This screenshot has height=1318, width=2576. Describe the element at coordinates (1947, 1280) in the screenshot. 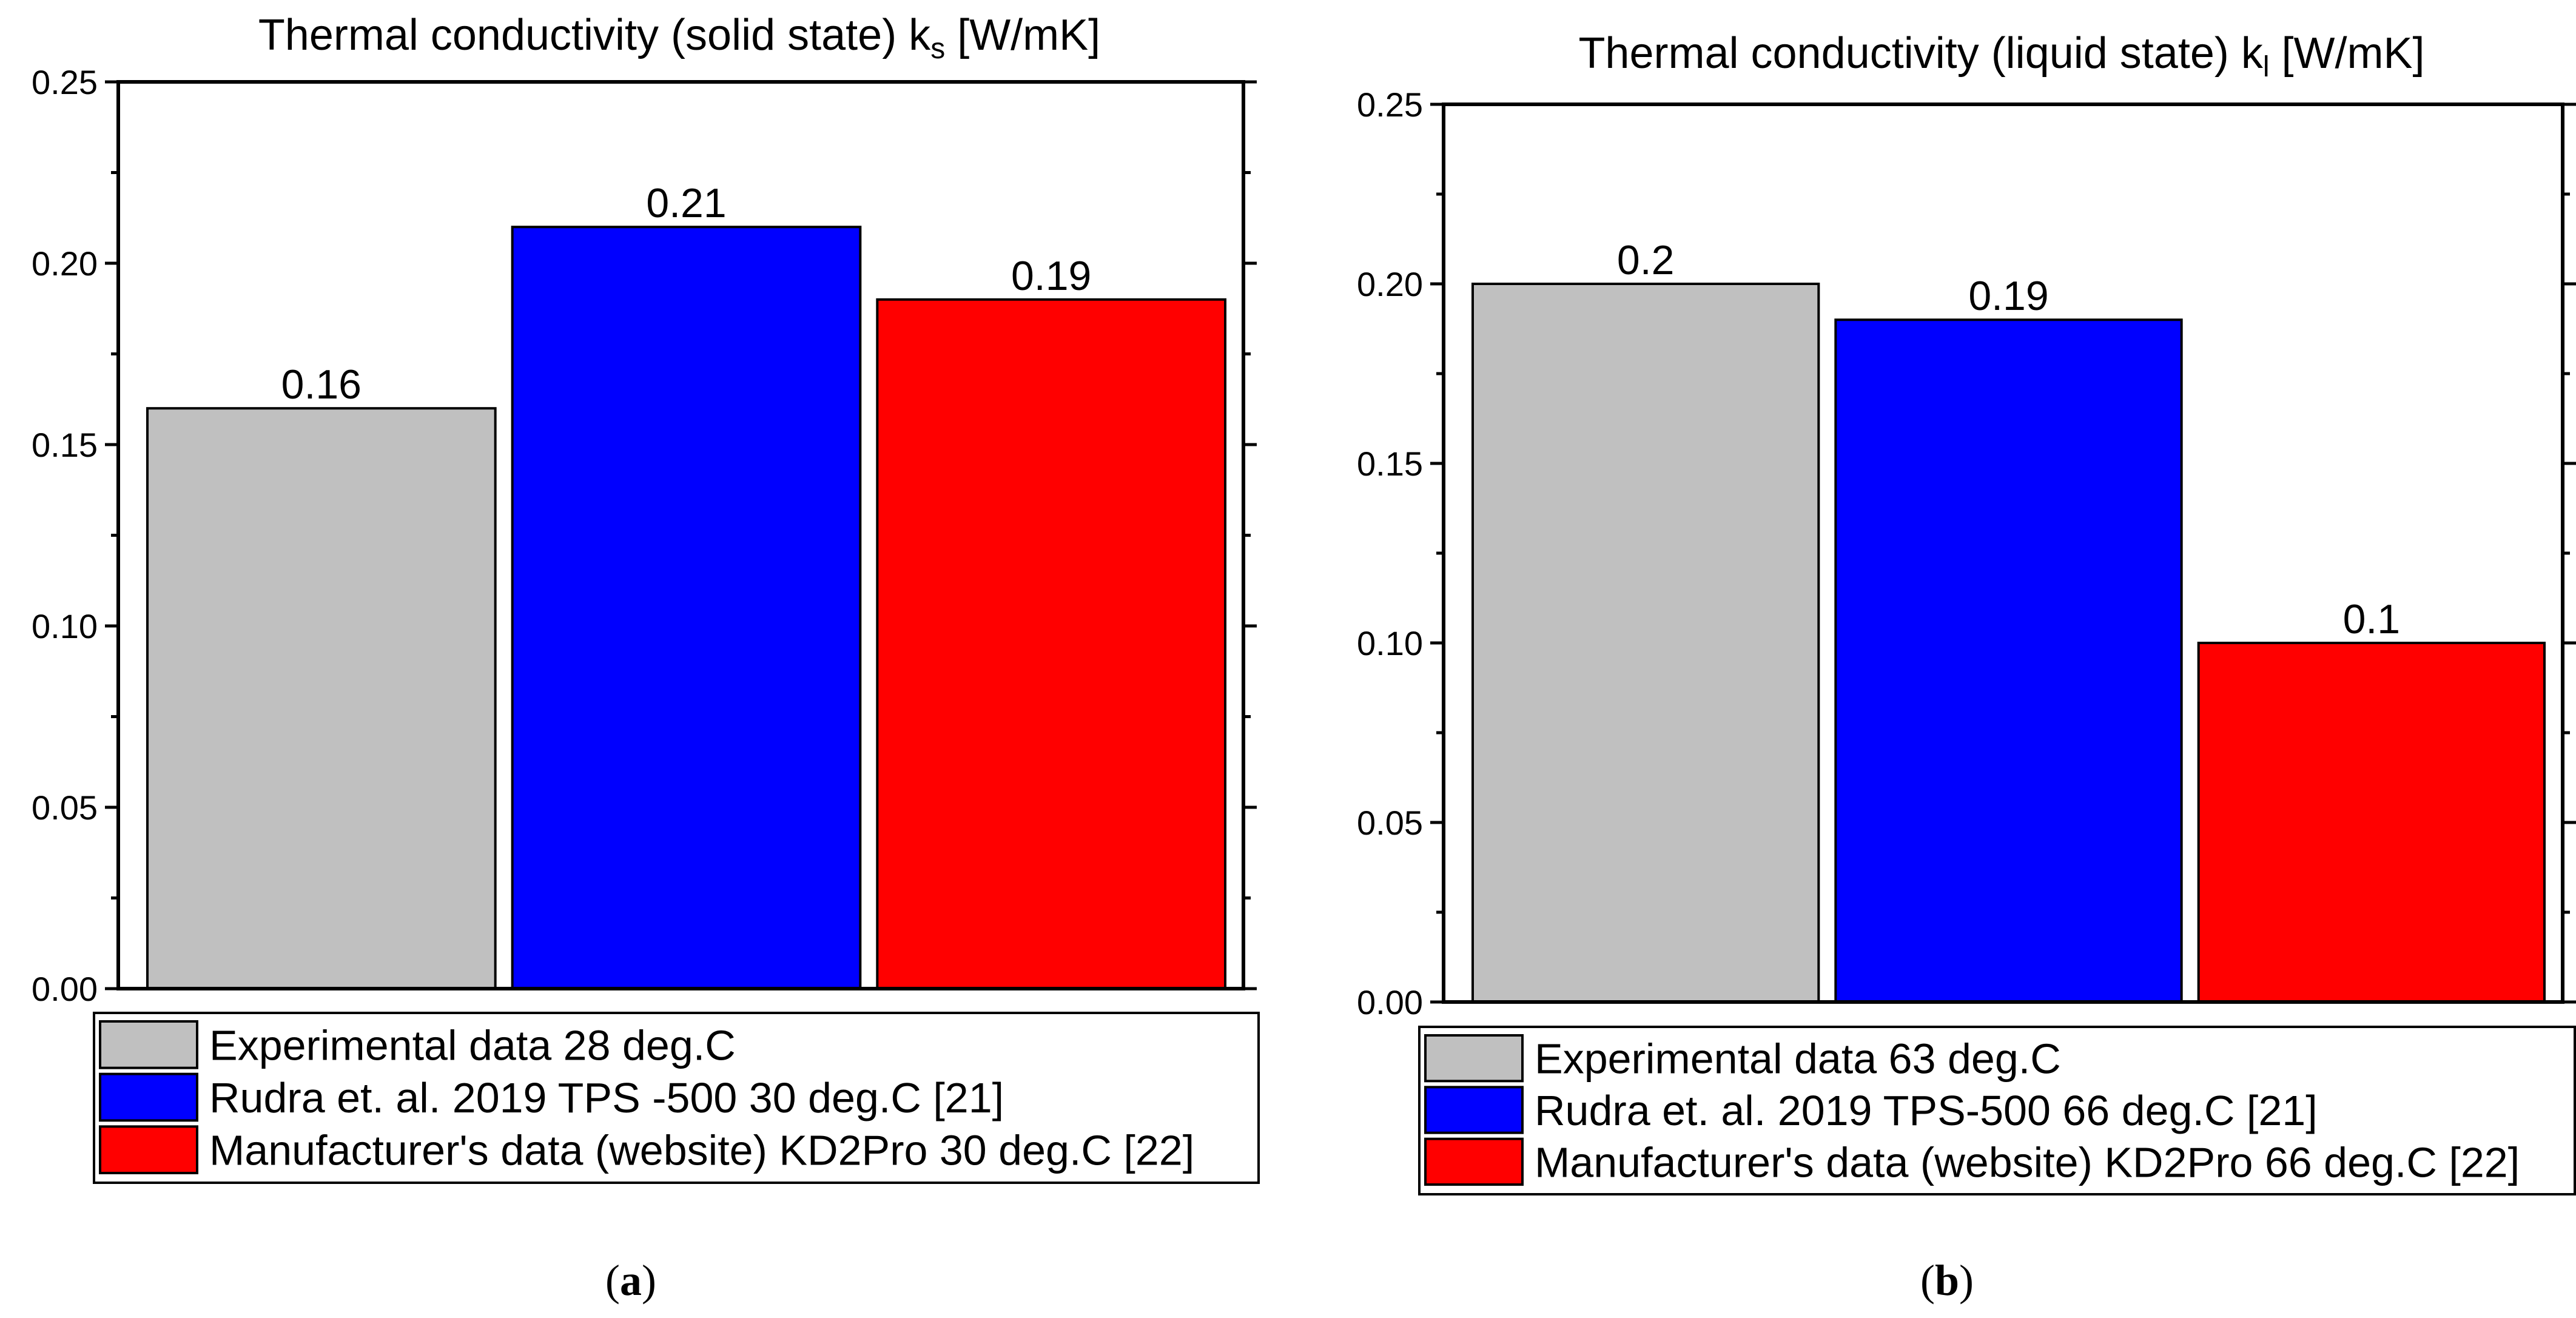

I see `panel-caption: (b)` at that location.